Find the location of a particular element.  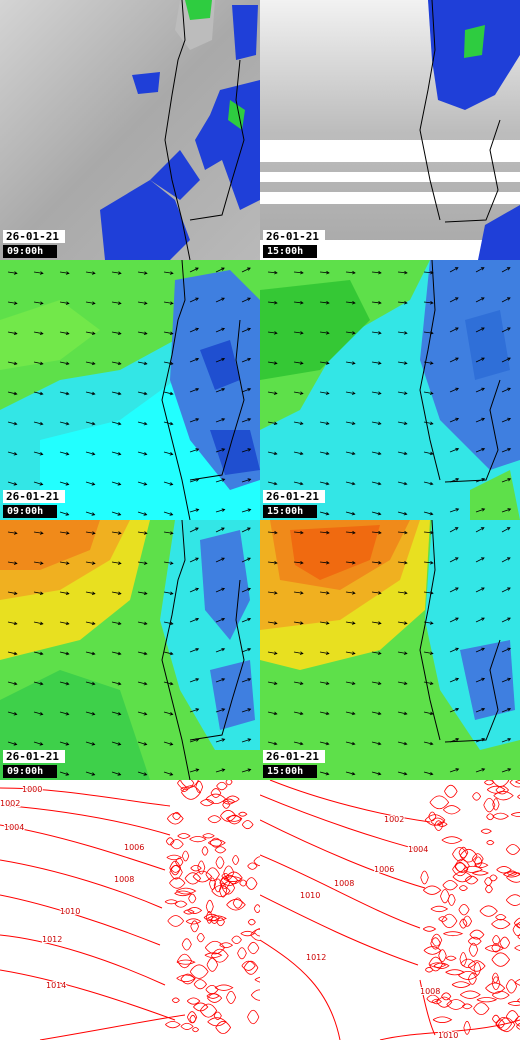

precip-area is located at coordinates (146, 83).